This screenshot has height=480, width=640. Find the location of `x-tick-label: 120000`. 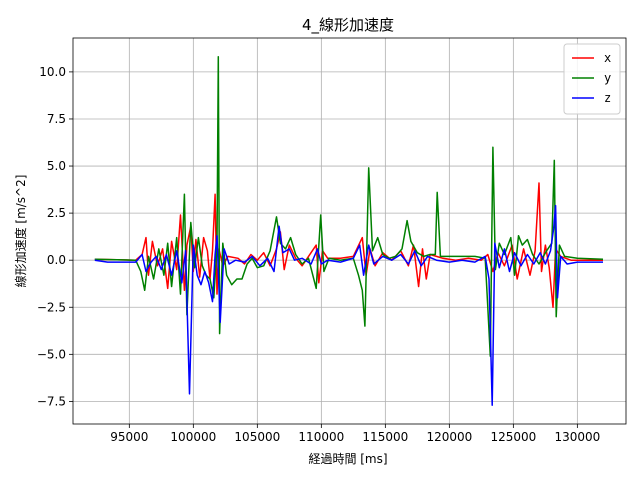

x-tick-label: 120000 is located at coordinates (449, 437).